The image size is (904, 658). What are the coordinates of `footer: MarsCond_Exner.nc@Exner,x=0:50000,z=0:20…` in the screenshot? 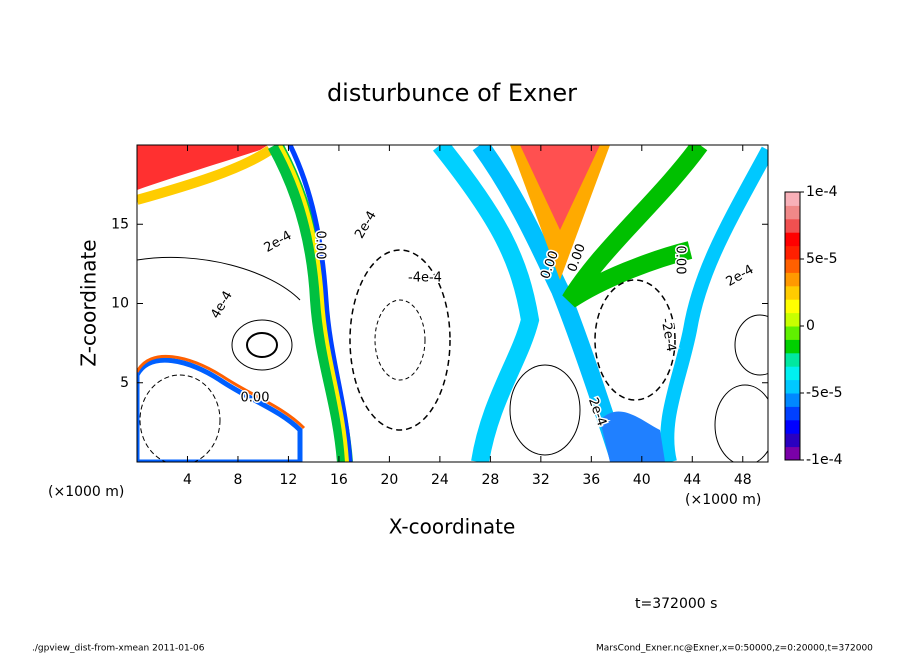 It's located at (734, 649).